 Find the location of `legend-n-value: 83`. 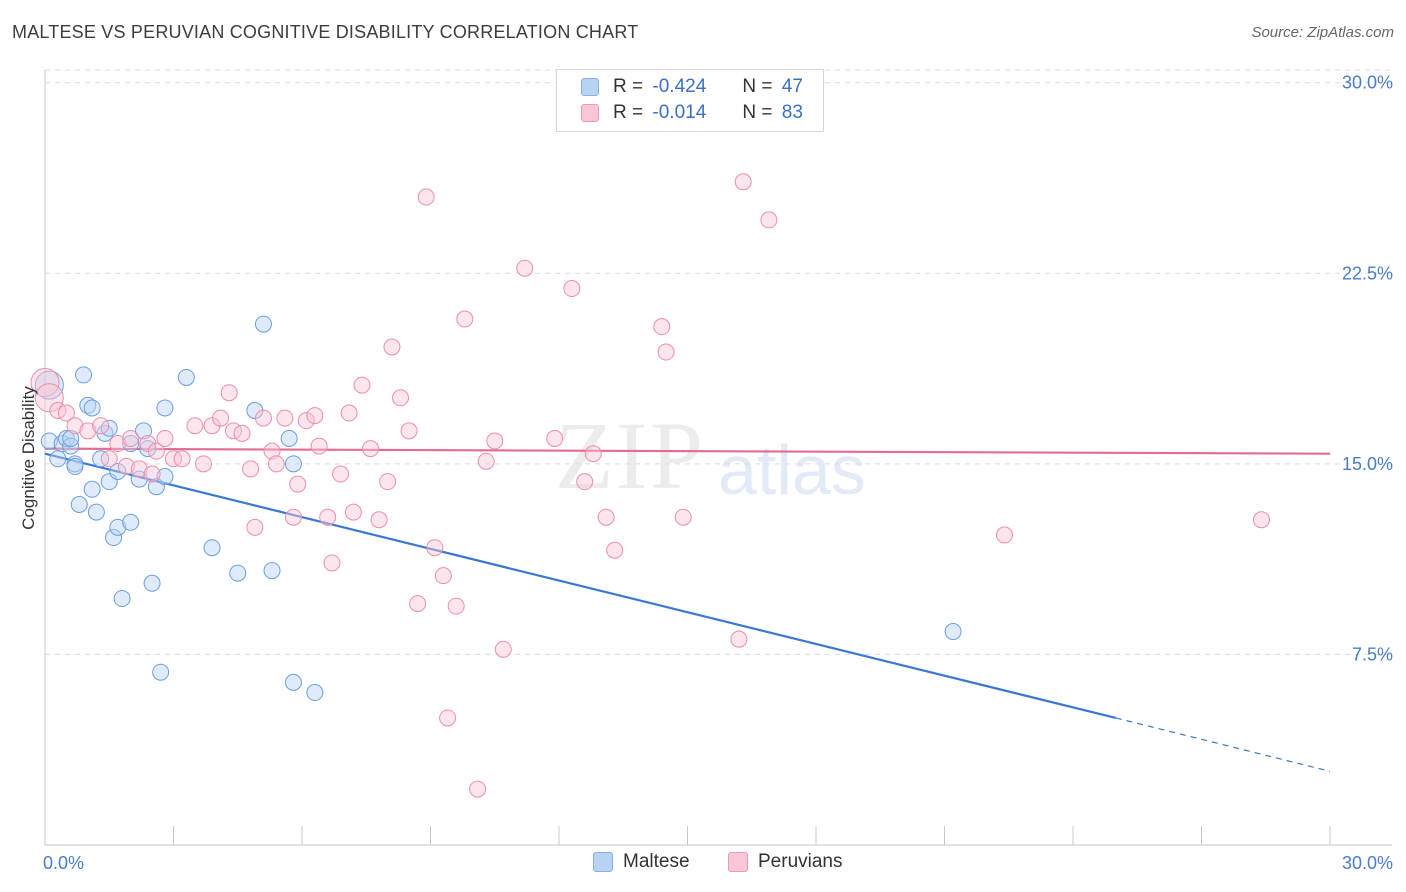

legend-n-value: 83 is located at coordinates (792, 112).